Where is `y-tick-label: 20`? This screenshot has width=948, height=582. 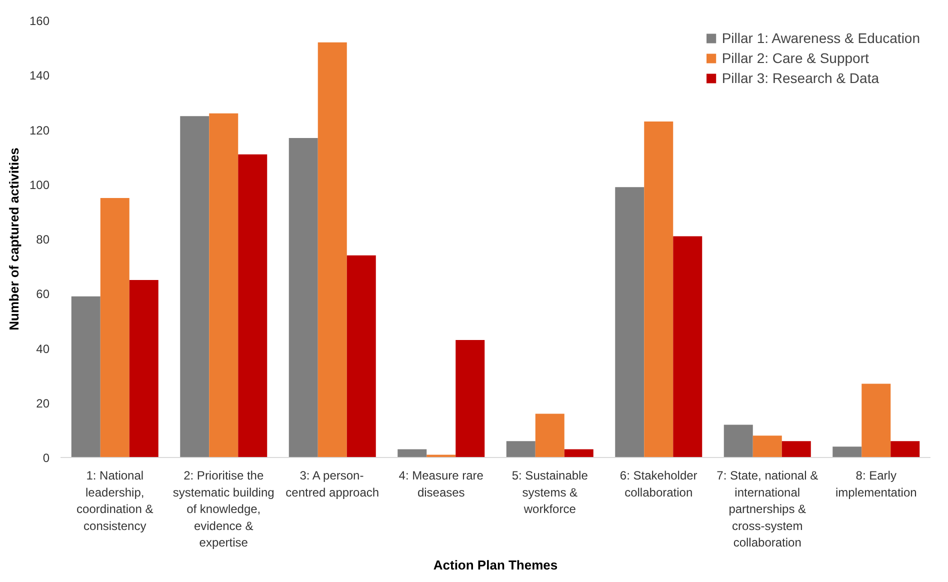 y-tick-label: 20 is located at coordinates (43, 403).